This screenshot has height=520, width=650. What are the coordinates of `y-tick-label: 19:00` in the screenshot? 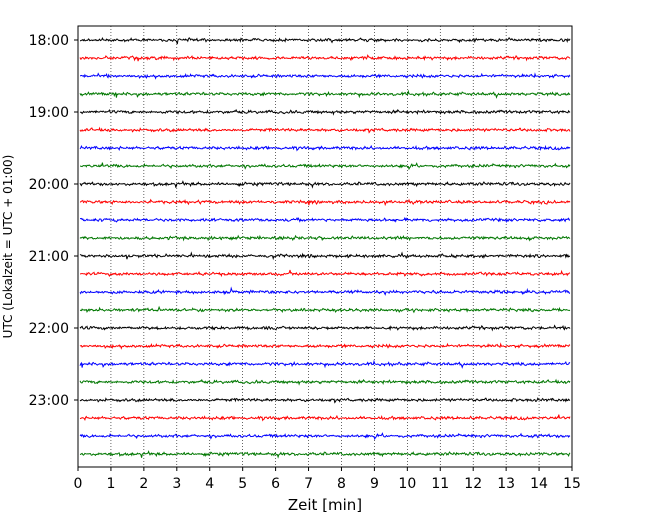 It's located at (49, 113).